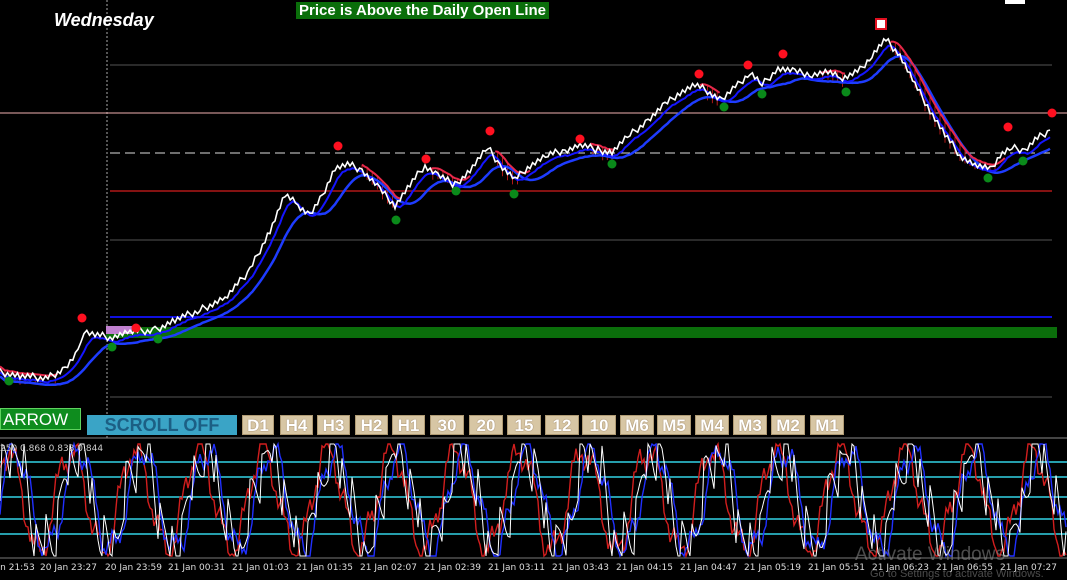  What do you see at coordinates (827, 425) in the screenshot?
I see `timeframe-button-m1: M1` at bounding box center [827, 425].